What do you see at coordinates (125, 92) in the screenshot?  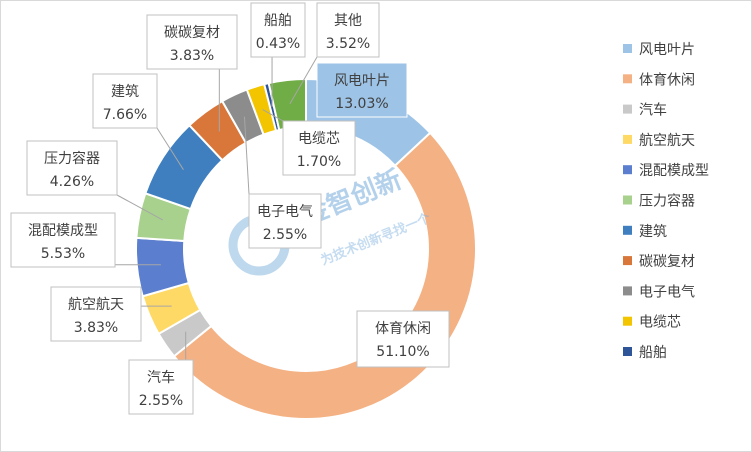 I see `data-label-name: 建筑` at bounding box center [125, 92].